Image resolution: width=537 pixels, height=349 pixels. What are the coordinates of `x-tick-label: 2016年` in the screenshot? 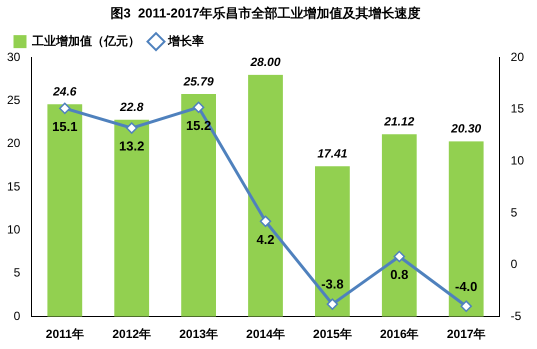 It's located at (399, 334).